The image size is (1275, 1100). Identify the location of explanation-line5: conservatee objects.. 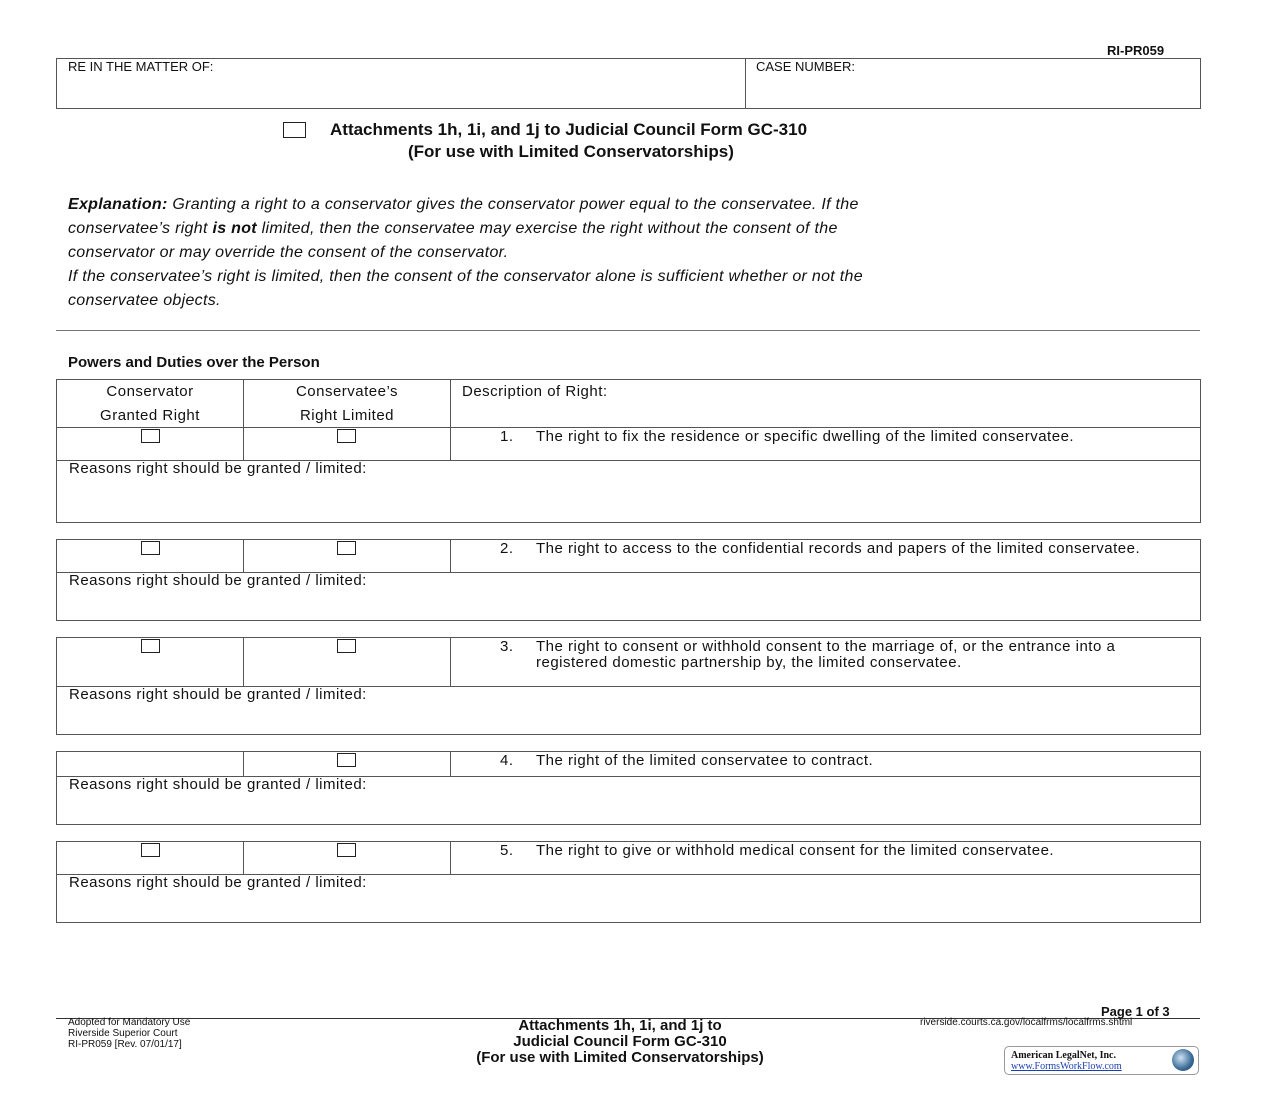
(144, 300).